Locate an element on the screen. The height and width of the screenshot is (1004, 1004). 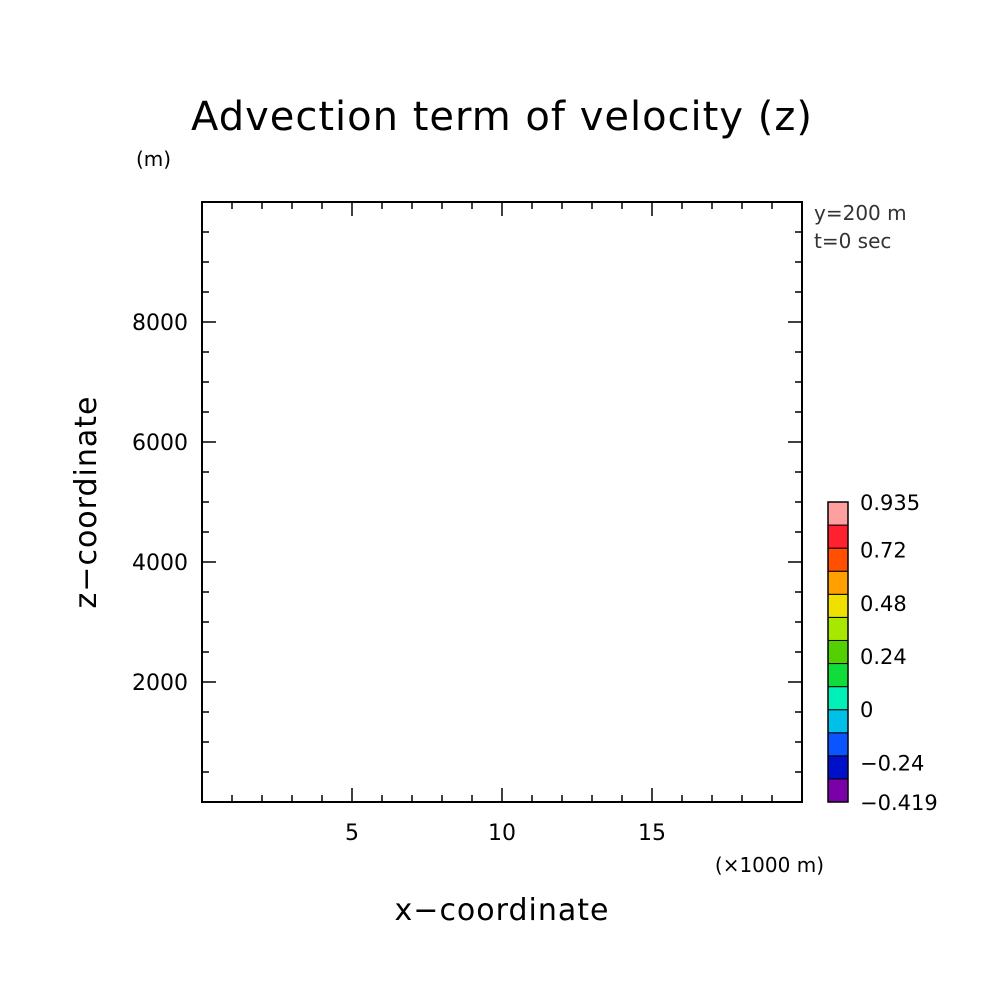
info-time: t=0 sec is located at coordinates (852, 241).